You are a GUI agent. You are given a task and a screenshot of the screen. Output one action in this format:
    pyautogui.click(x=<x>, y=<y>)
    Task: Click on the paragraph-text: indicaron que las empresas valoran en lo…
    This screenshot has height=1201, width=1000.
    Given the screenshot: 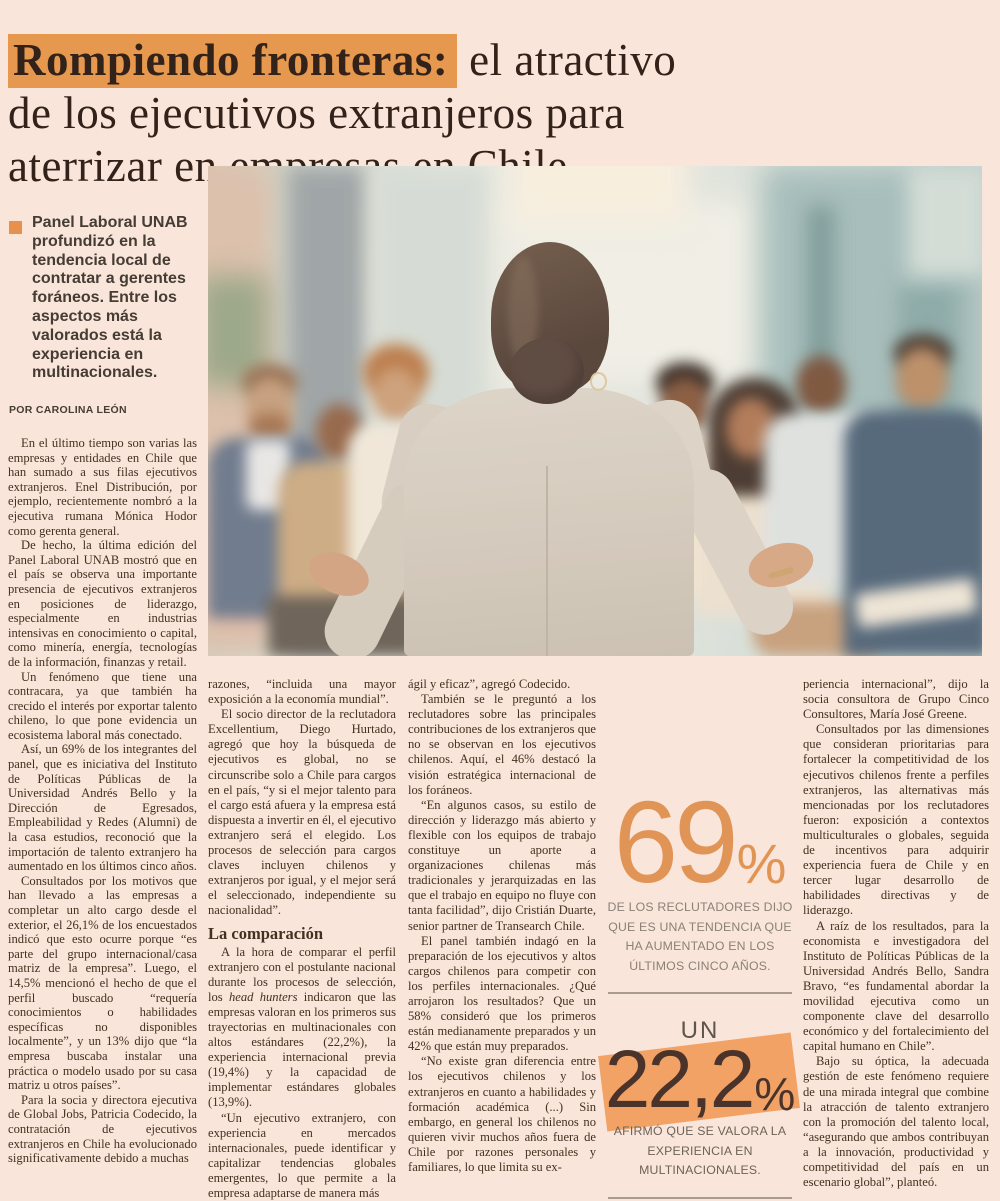 What is the action you would take?
    pyautogui.click(x=302, y=1049)
    